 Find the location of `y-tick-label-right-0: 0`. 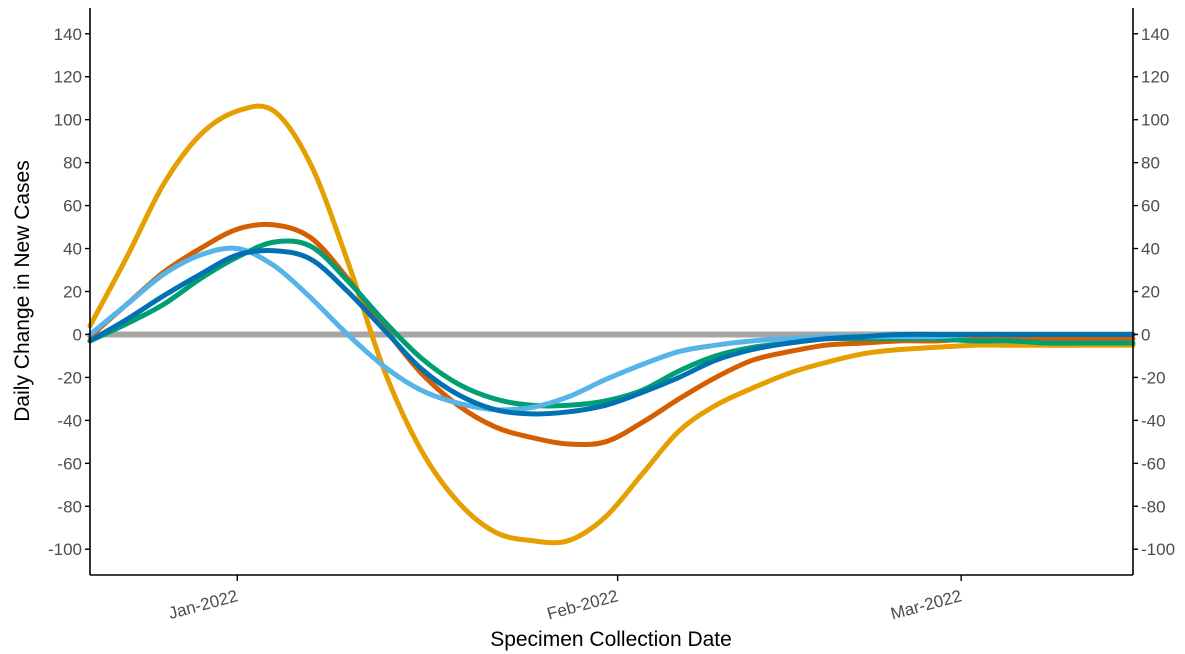

y-tick-label-right-0: 0 is located at coordinates (1145, 334).